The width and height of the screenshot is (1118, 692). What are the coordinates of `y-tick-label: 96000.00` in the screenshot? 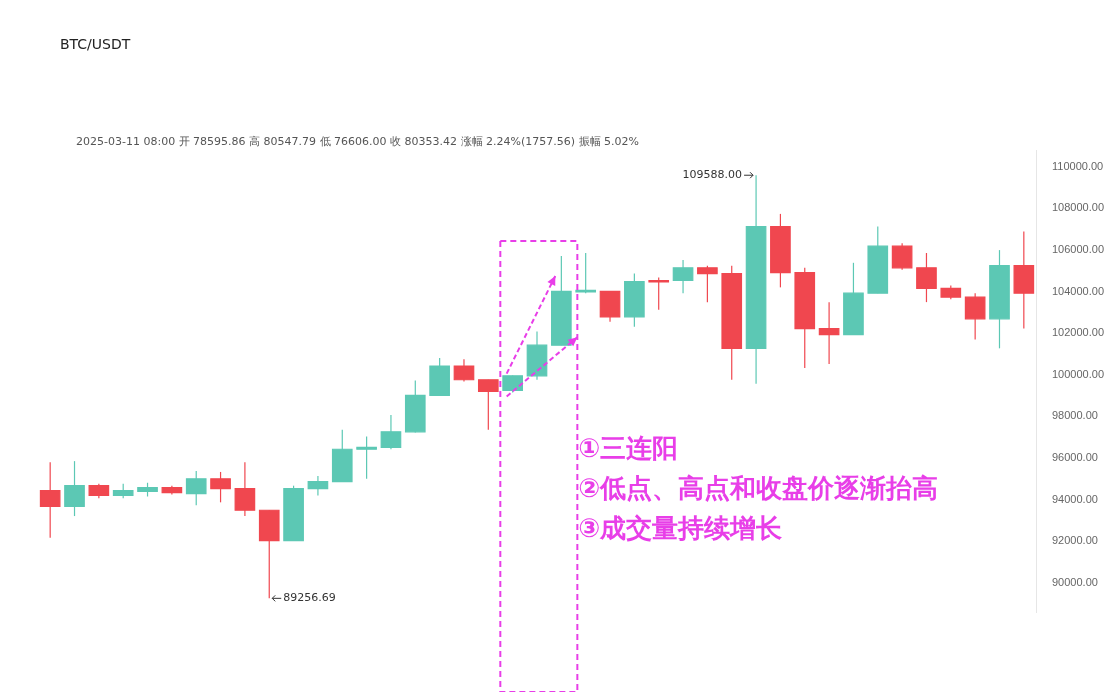 It's located at (1075, 457).